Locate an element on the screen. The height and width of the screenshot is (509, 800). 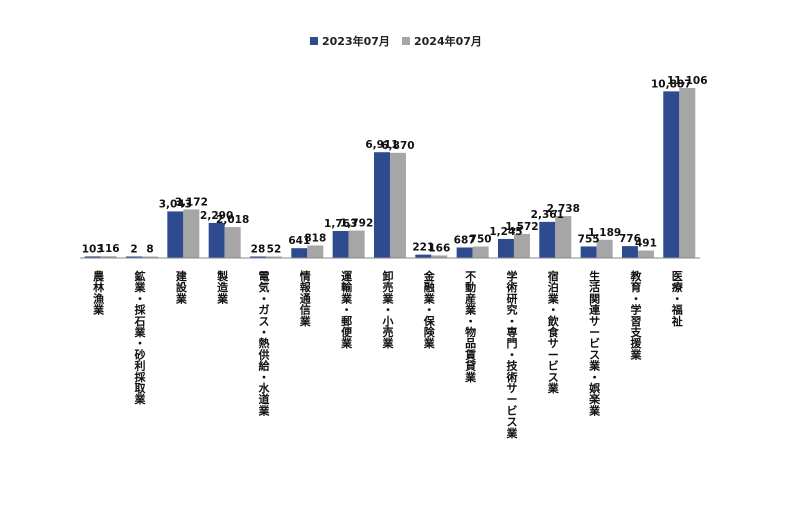
value-label-2024-8: 166 is located at coordinates (439, 248).